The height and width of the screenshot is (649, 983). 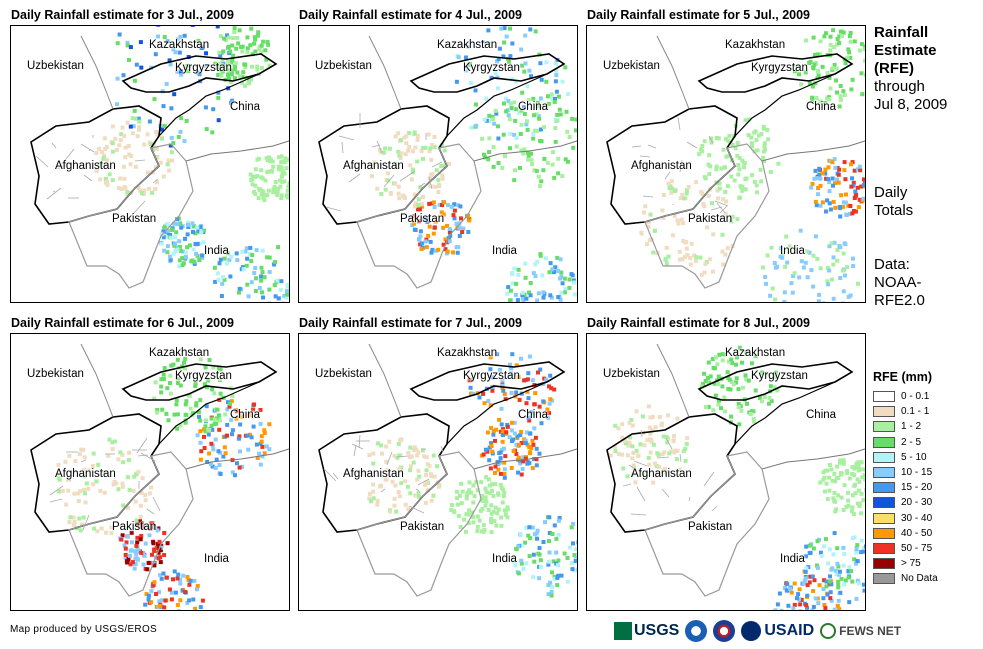 I want to click on legend-item: > 75, so click(x=923, y=563).